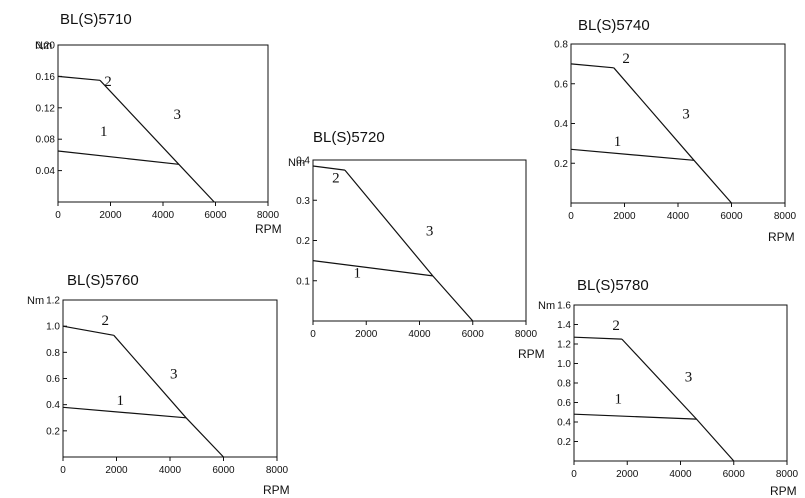 Image resolution: width=805 pixels, height=498 pixels. I want to click on y-tick-label: 0.3, so click(303, 201).